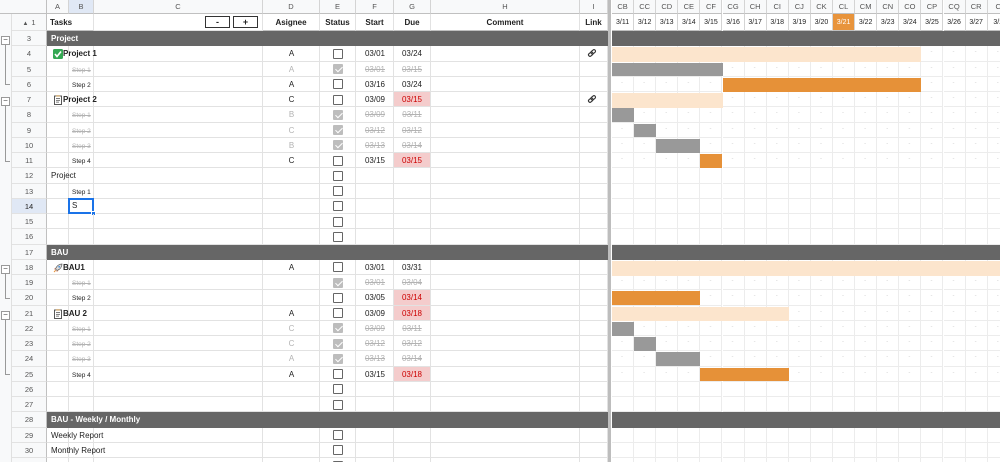  What do you see at coordinates (375, 343) in the screenshot?
I see `start-date: 03/12` at bounding box center [375, 343].